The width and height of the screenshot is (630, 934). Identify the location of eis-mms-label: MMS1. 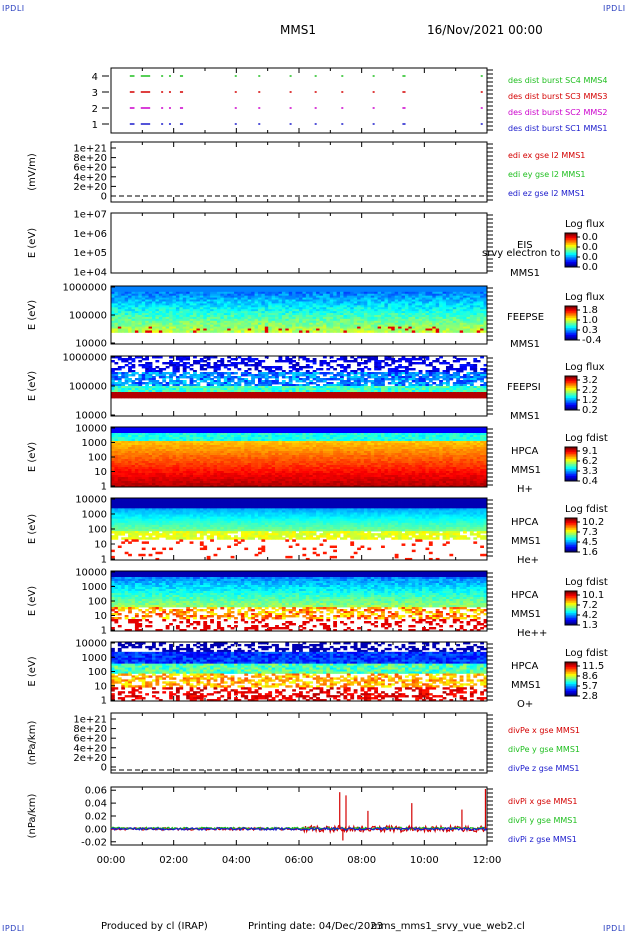
(525, 273).